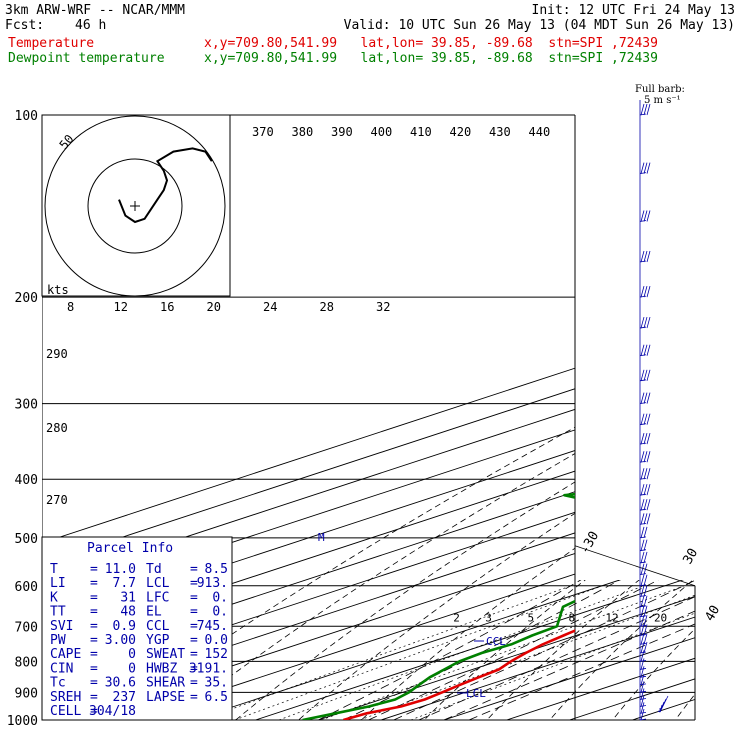  I want to click on parcel-field-label: HWBZ, so click(161, 668).